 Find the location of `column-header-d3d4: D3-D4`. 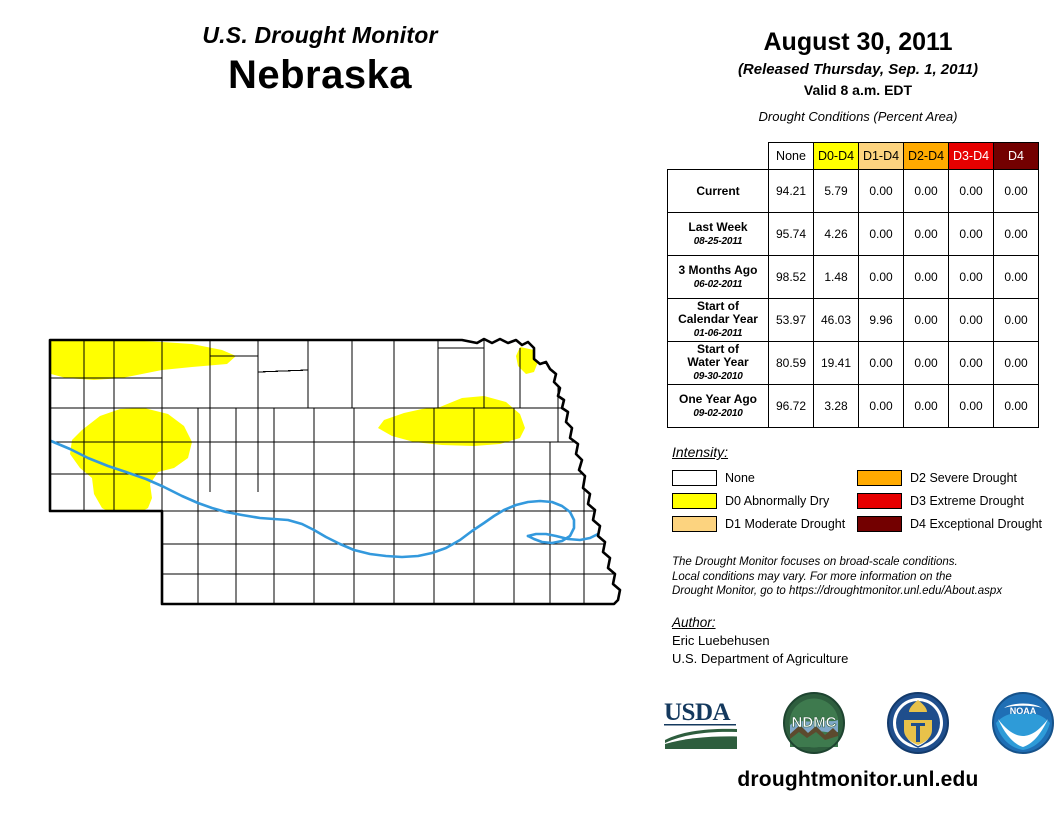

column-header-d3d4: D3-D4 is located at coordinates (971, 156).